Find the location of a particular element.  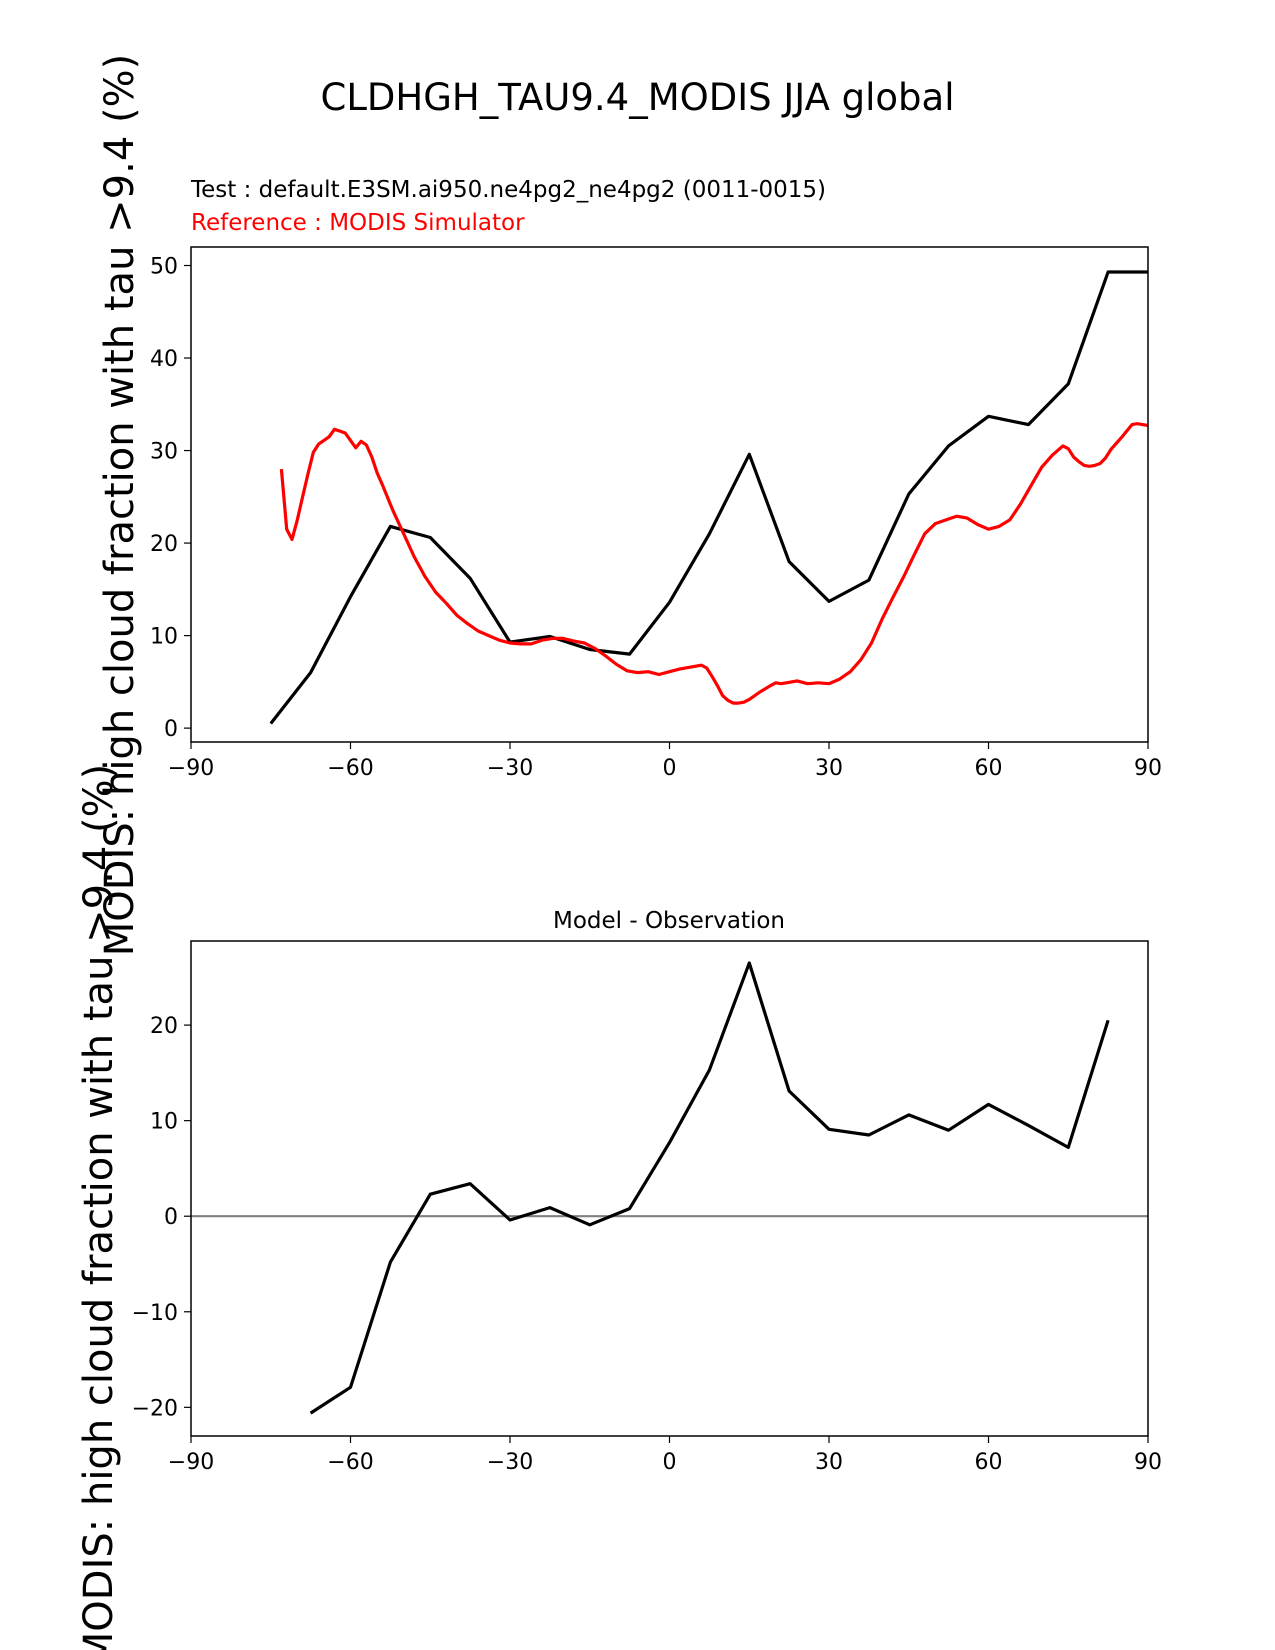

reference-label: Reference : MODIS Simulator is located at coordinates (358, 223).